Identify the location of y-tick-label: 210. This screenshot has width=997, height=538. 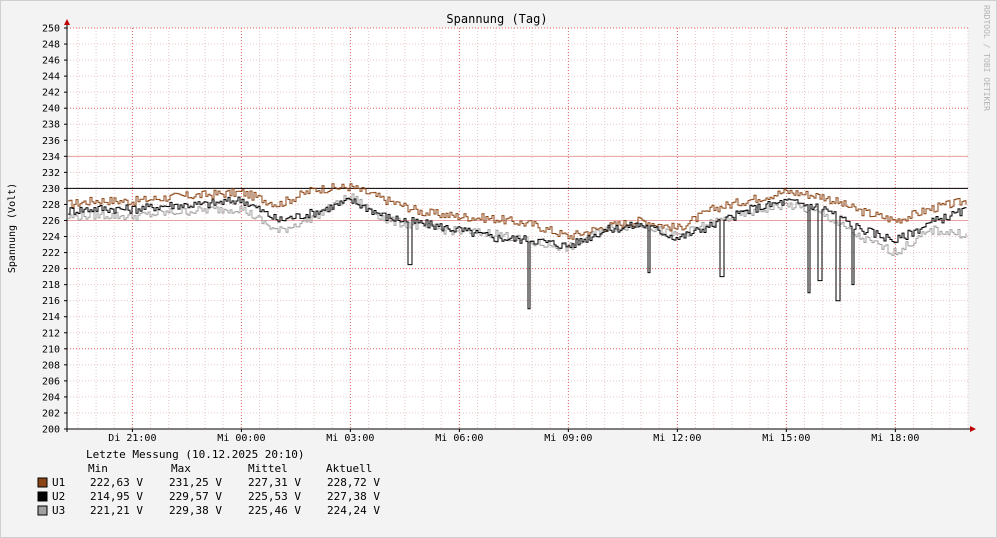
(51, 349).